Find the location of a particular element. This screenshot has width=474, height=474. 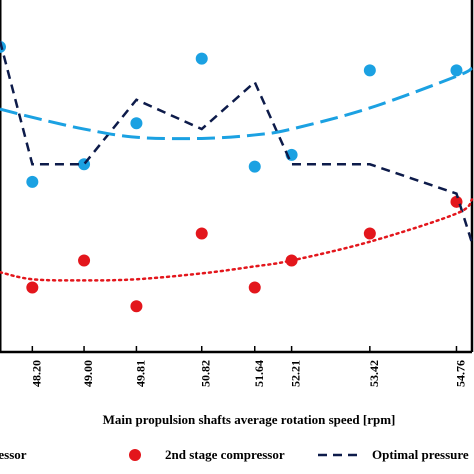

legend-swatch is located at coordinates (135, 455).